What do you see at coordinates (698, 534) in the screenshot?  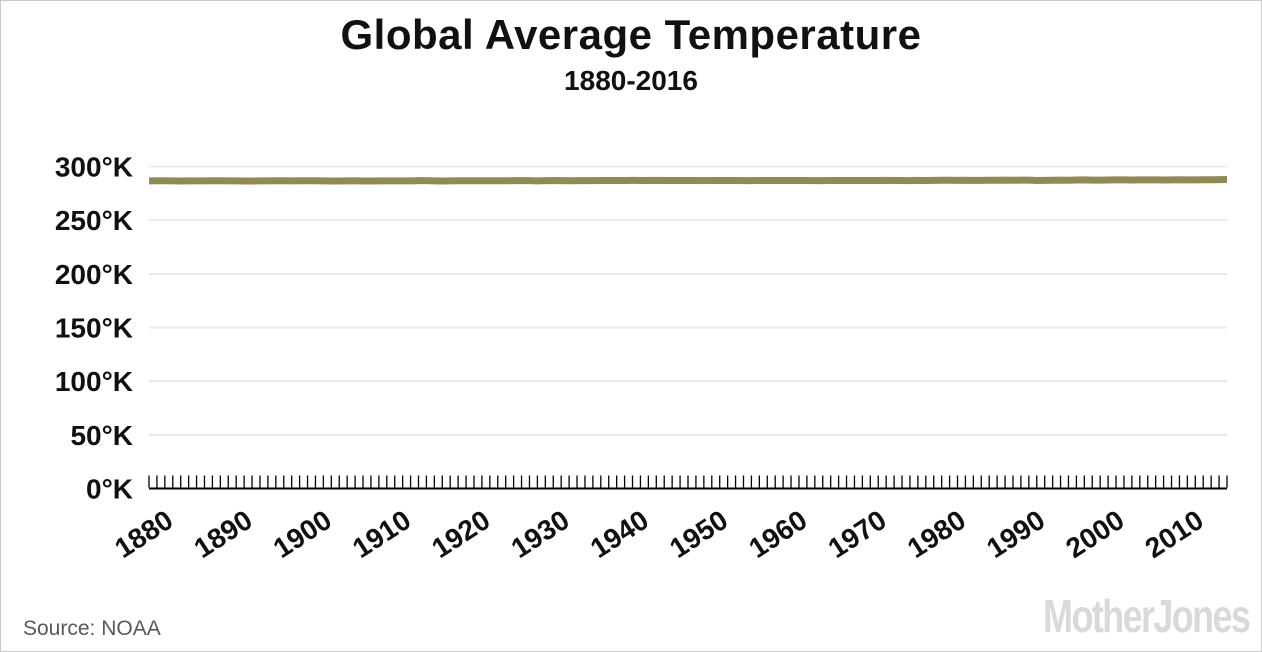 I see `x-tick-label: 1950` at bounding box center [698, 534].